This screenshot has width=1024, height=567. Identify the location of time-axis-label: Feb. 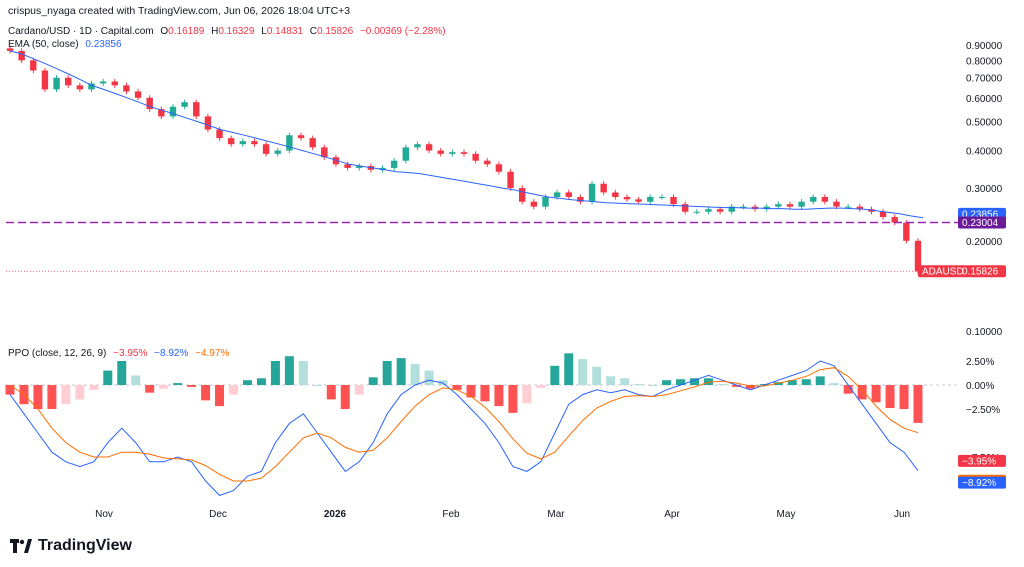
(451, 514).